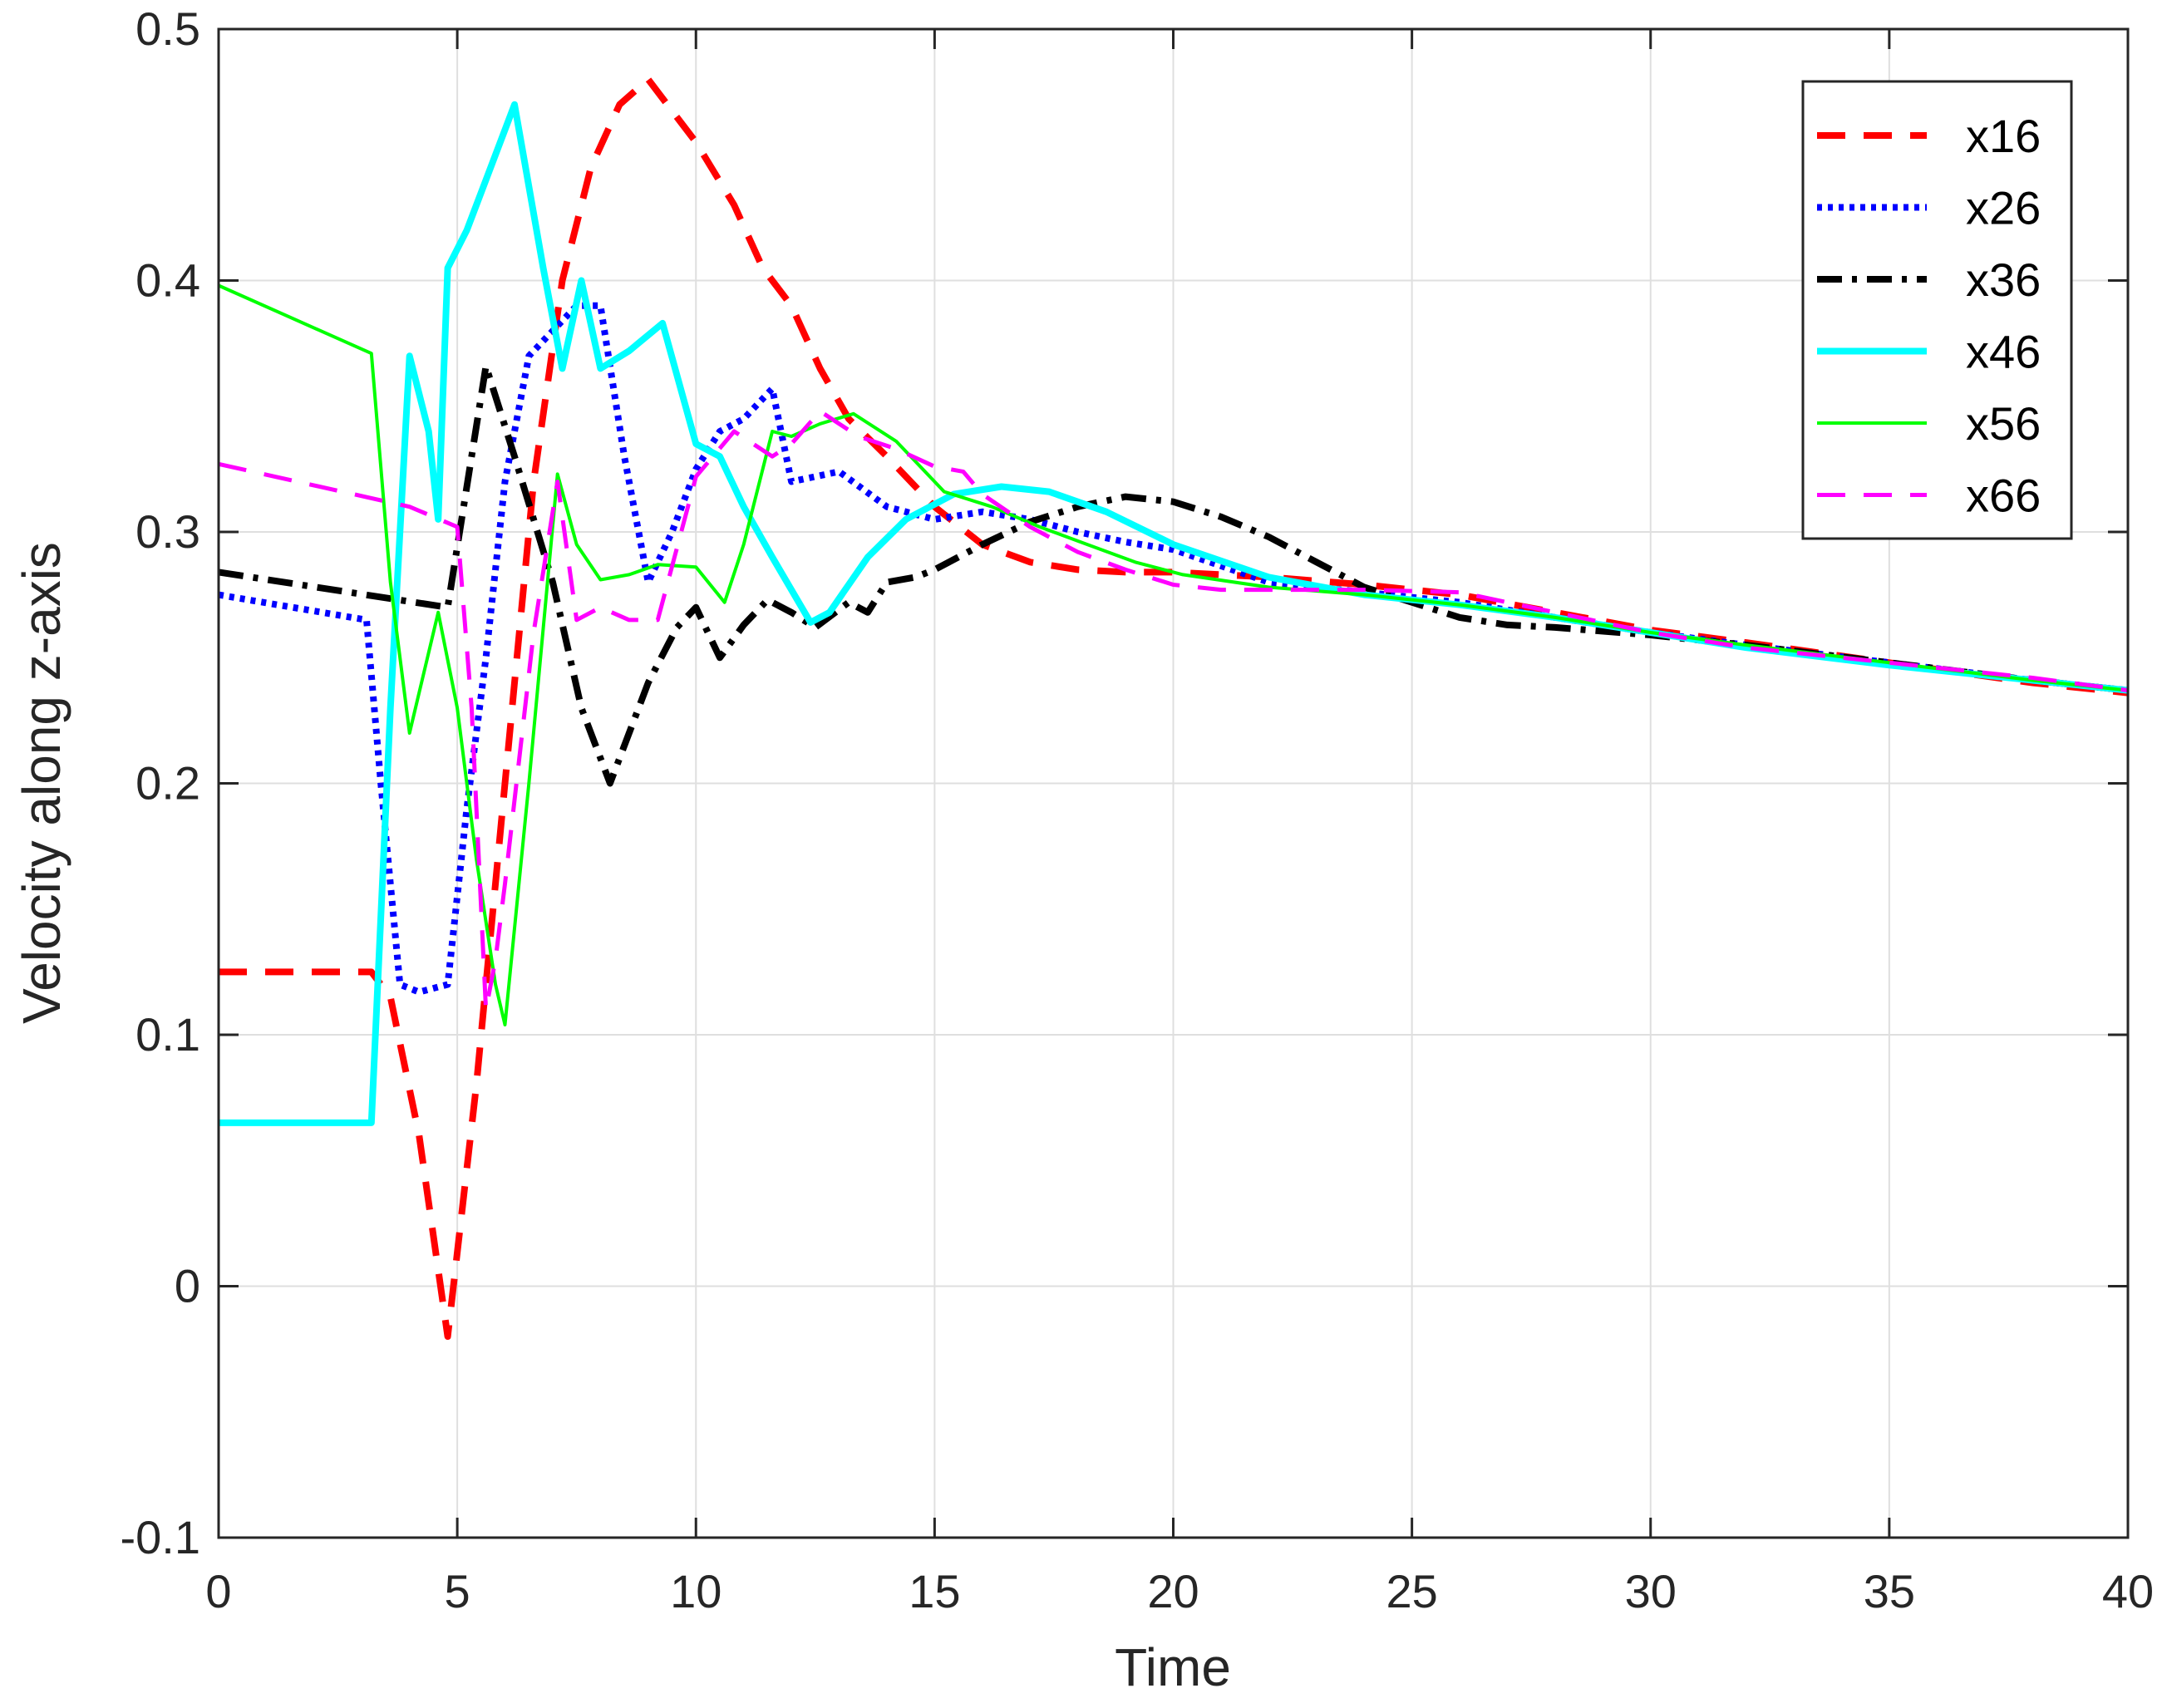  I want to click on legend: x16 x26 x36 x46 x56 x66, so click(1937, 310).